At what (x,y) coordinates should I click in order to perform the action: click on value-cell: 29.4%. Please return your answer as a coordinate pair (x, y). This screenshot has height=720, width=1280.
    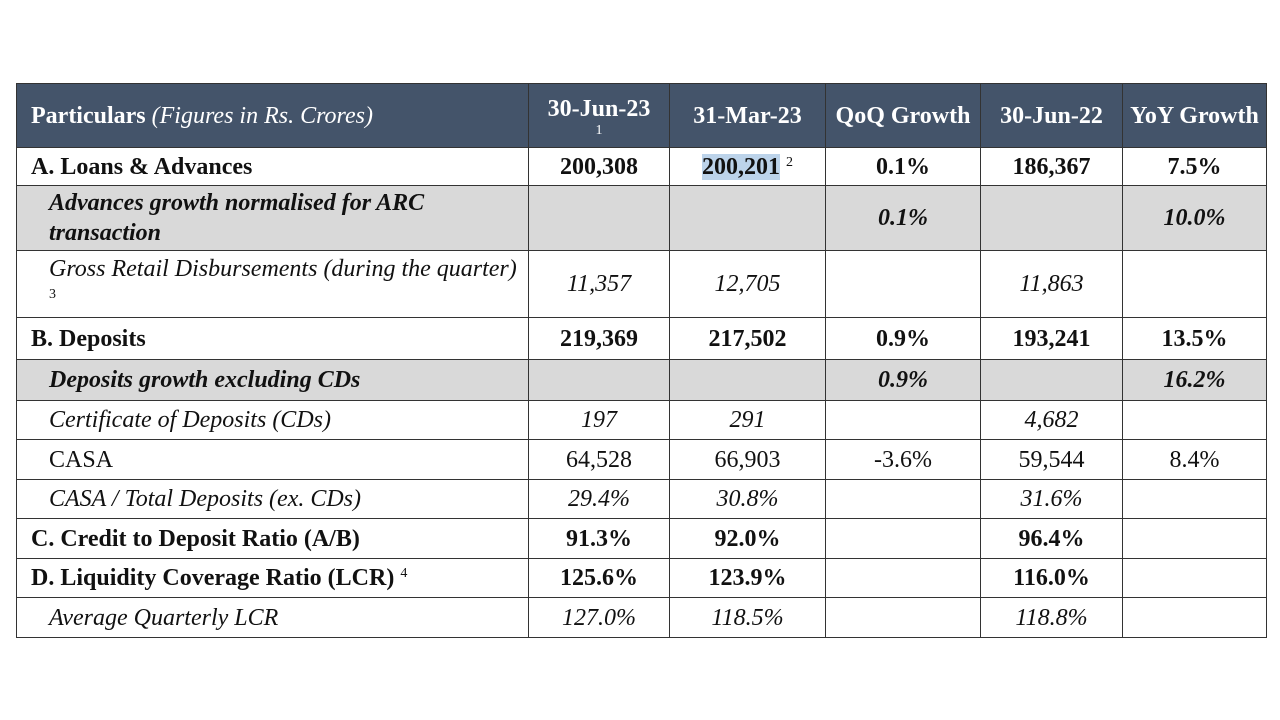
    Looking at the image, I should click on (599, 499).